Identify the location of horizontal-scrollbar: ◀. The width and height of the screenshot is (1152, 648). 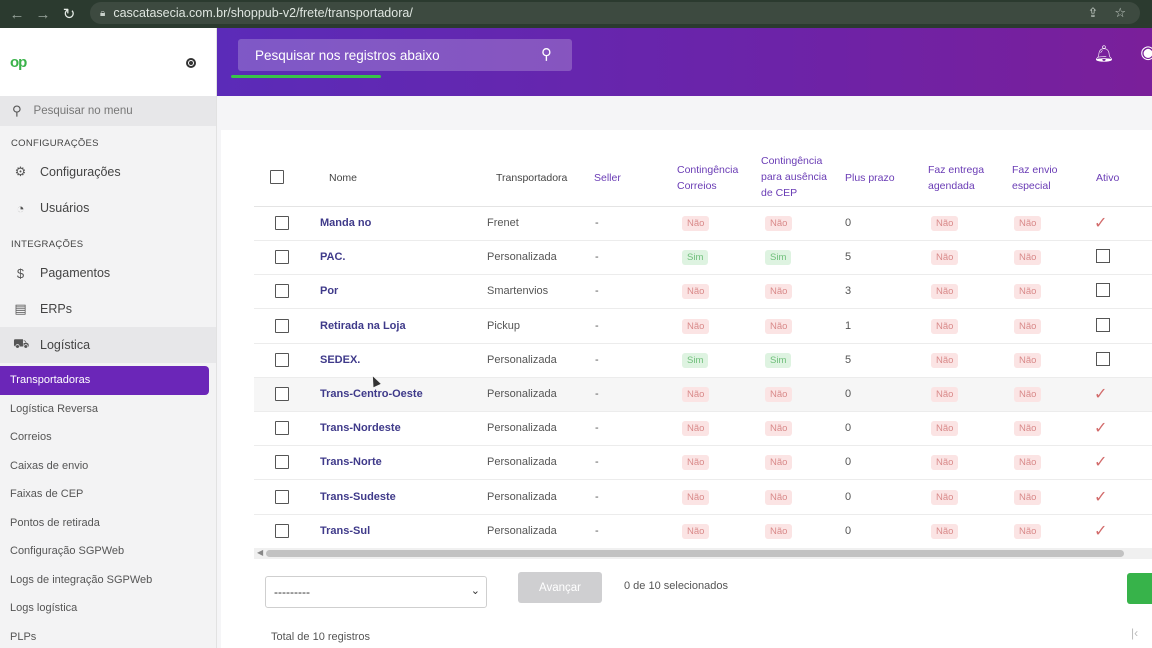
(703, 553).